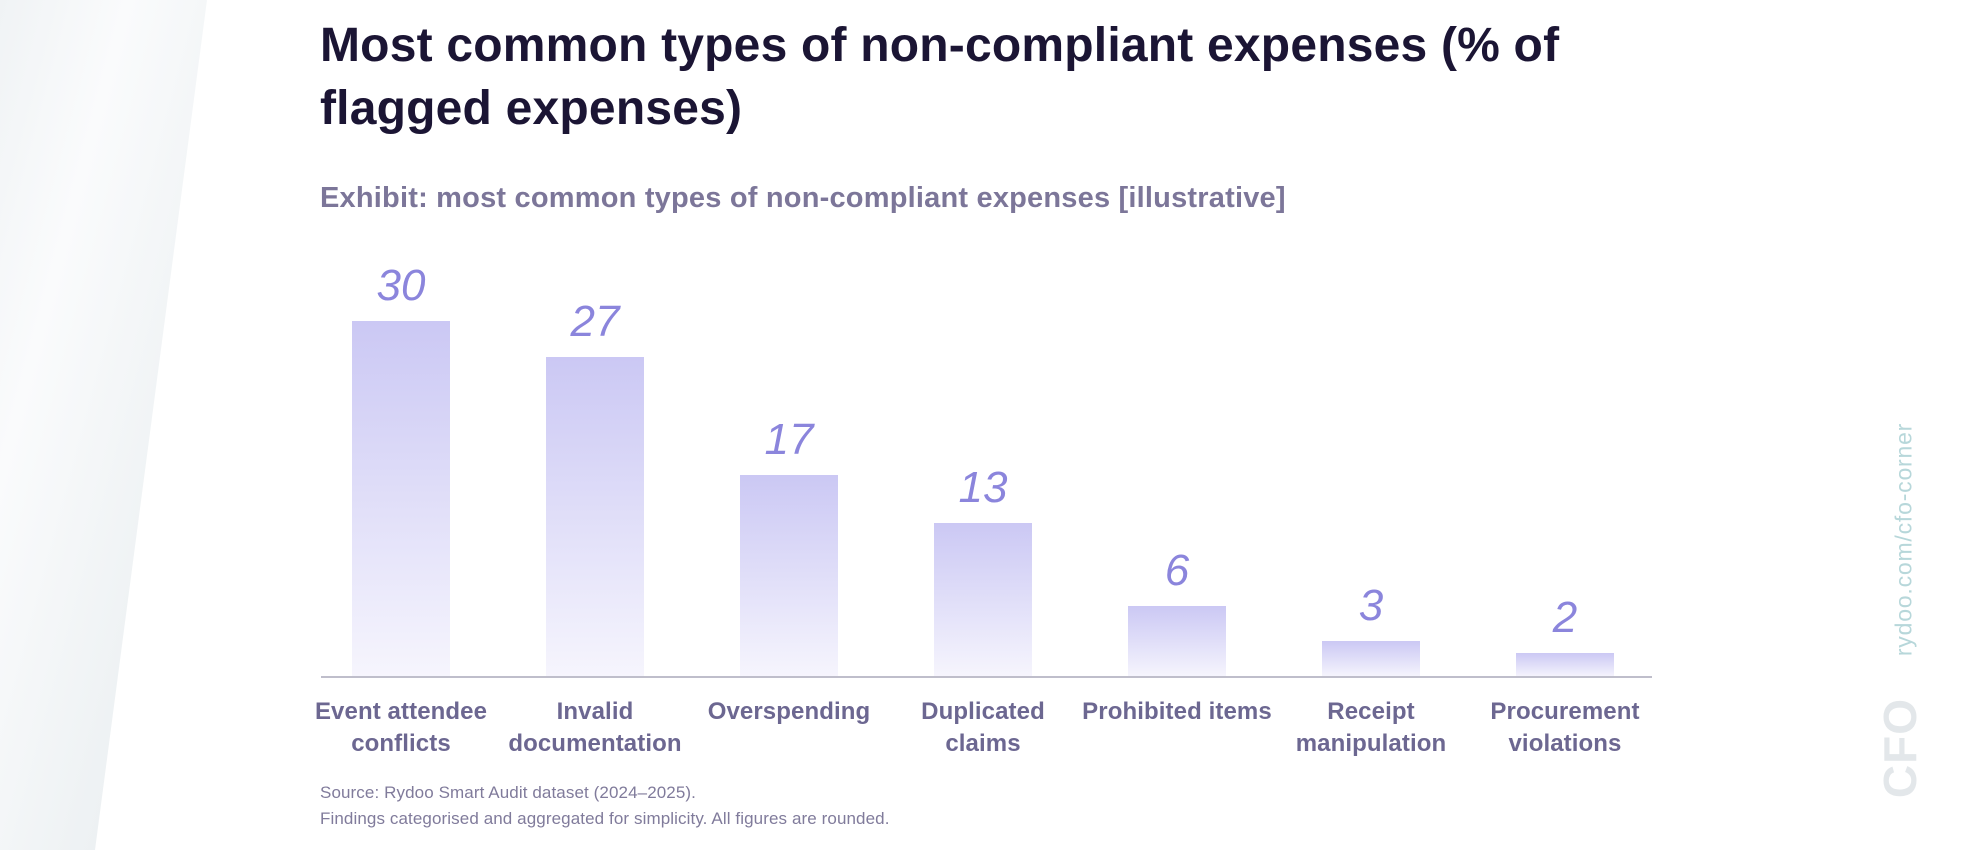 This screenshot has width=1970, height=850. Describe the element at coordinates (401, 285) in the screenshot. I see `bar-value-label: 30` at that location.